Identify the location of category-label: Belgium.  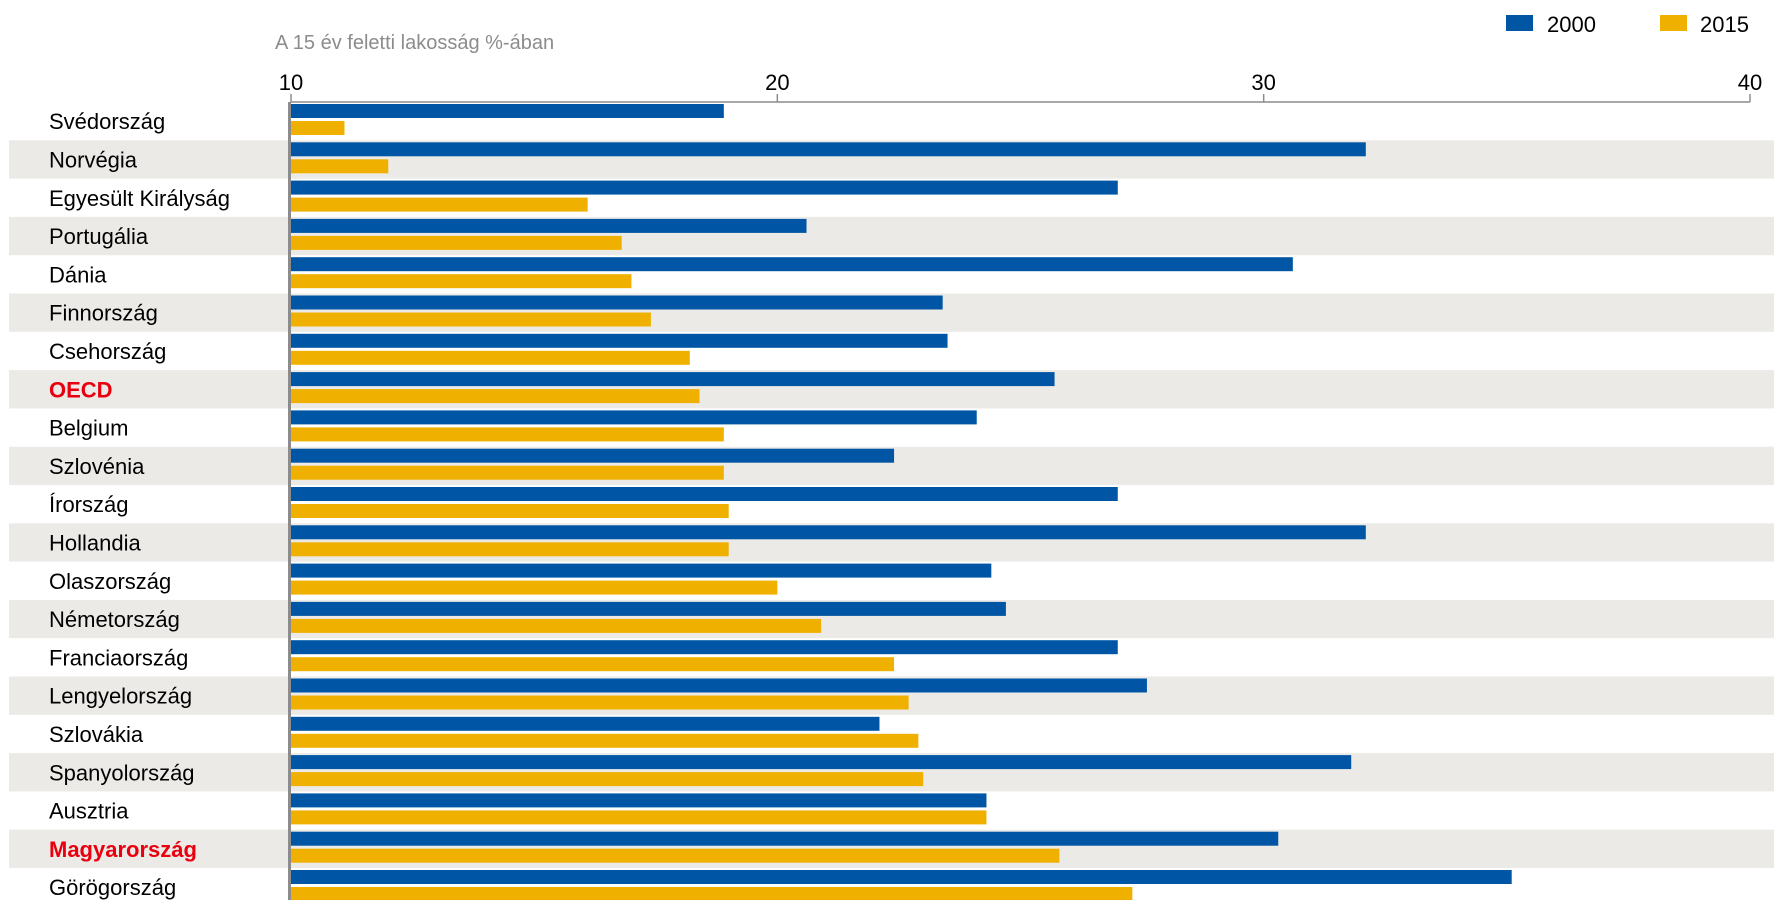
(88, 428).